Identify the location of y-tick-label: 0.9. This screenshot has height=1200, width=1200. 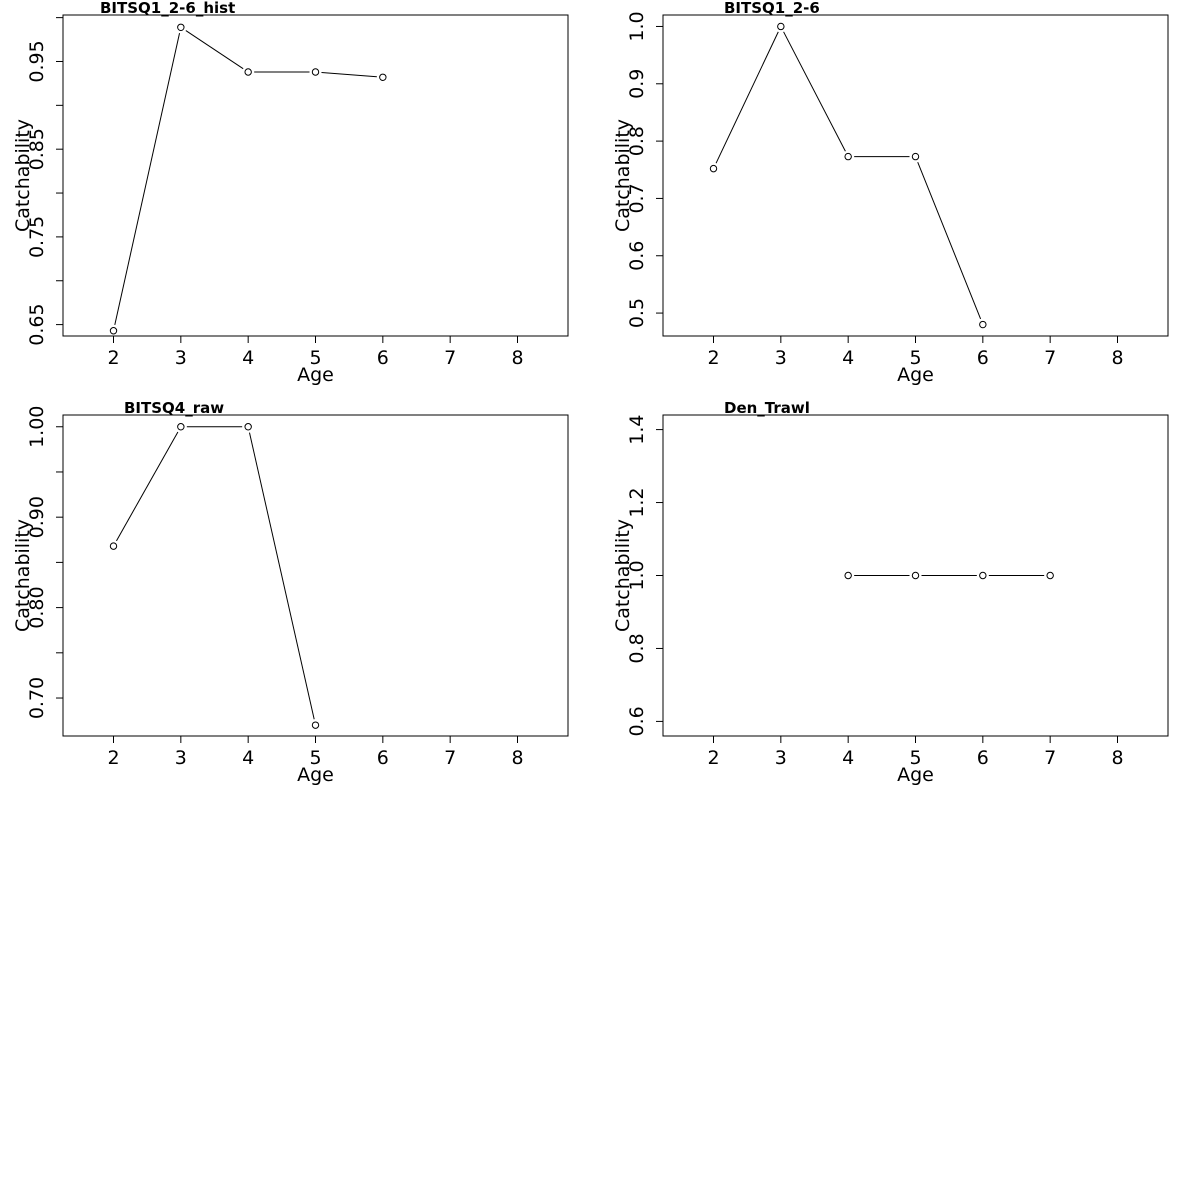
(637, 84).